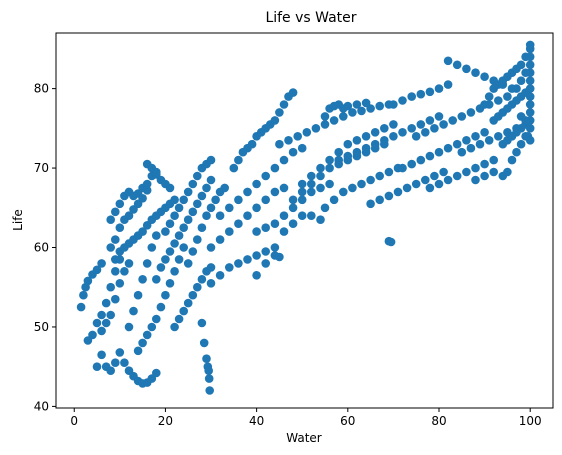 This screenshot has height=455, width=562. What do you see at coordinates (306, 418) in the screenshot?
I see `x-axis-ticks: 0 20 40 60 80 100` at bounding box center [306, 418].